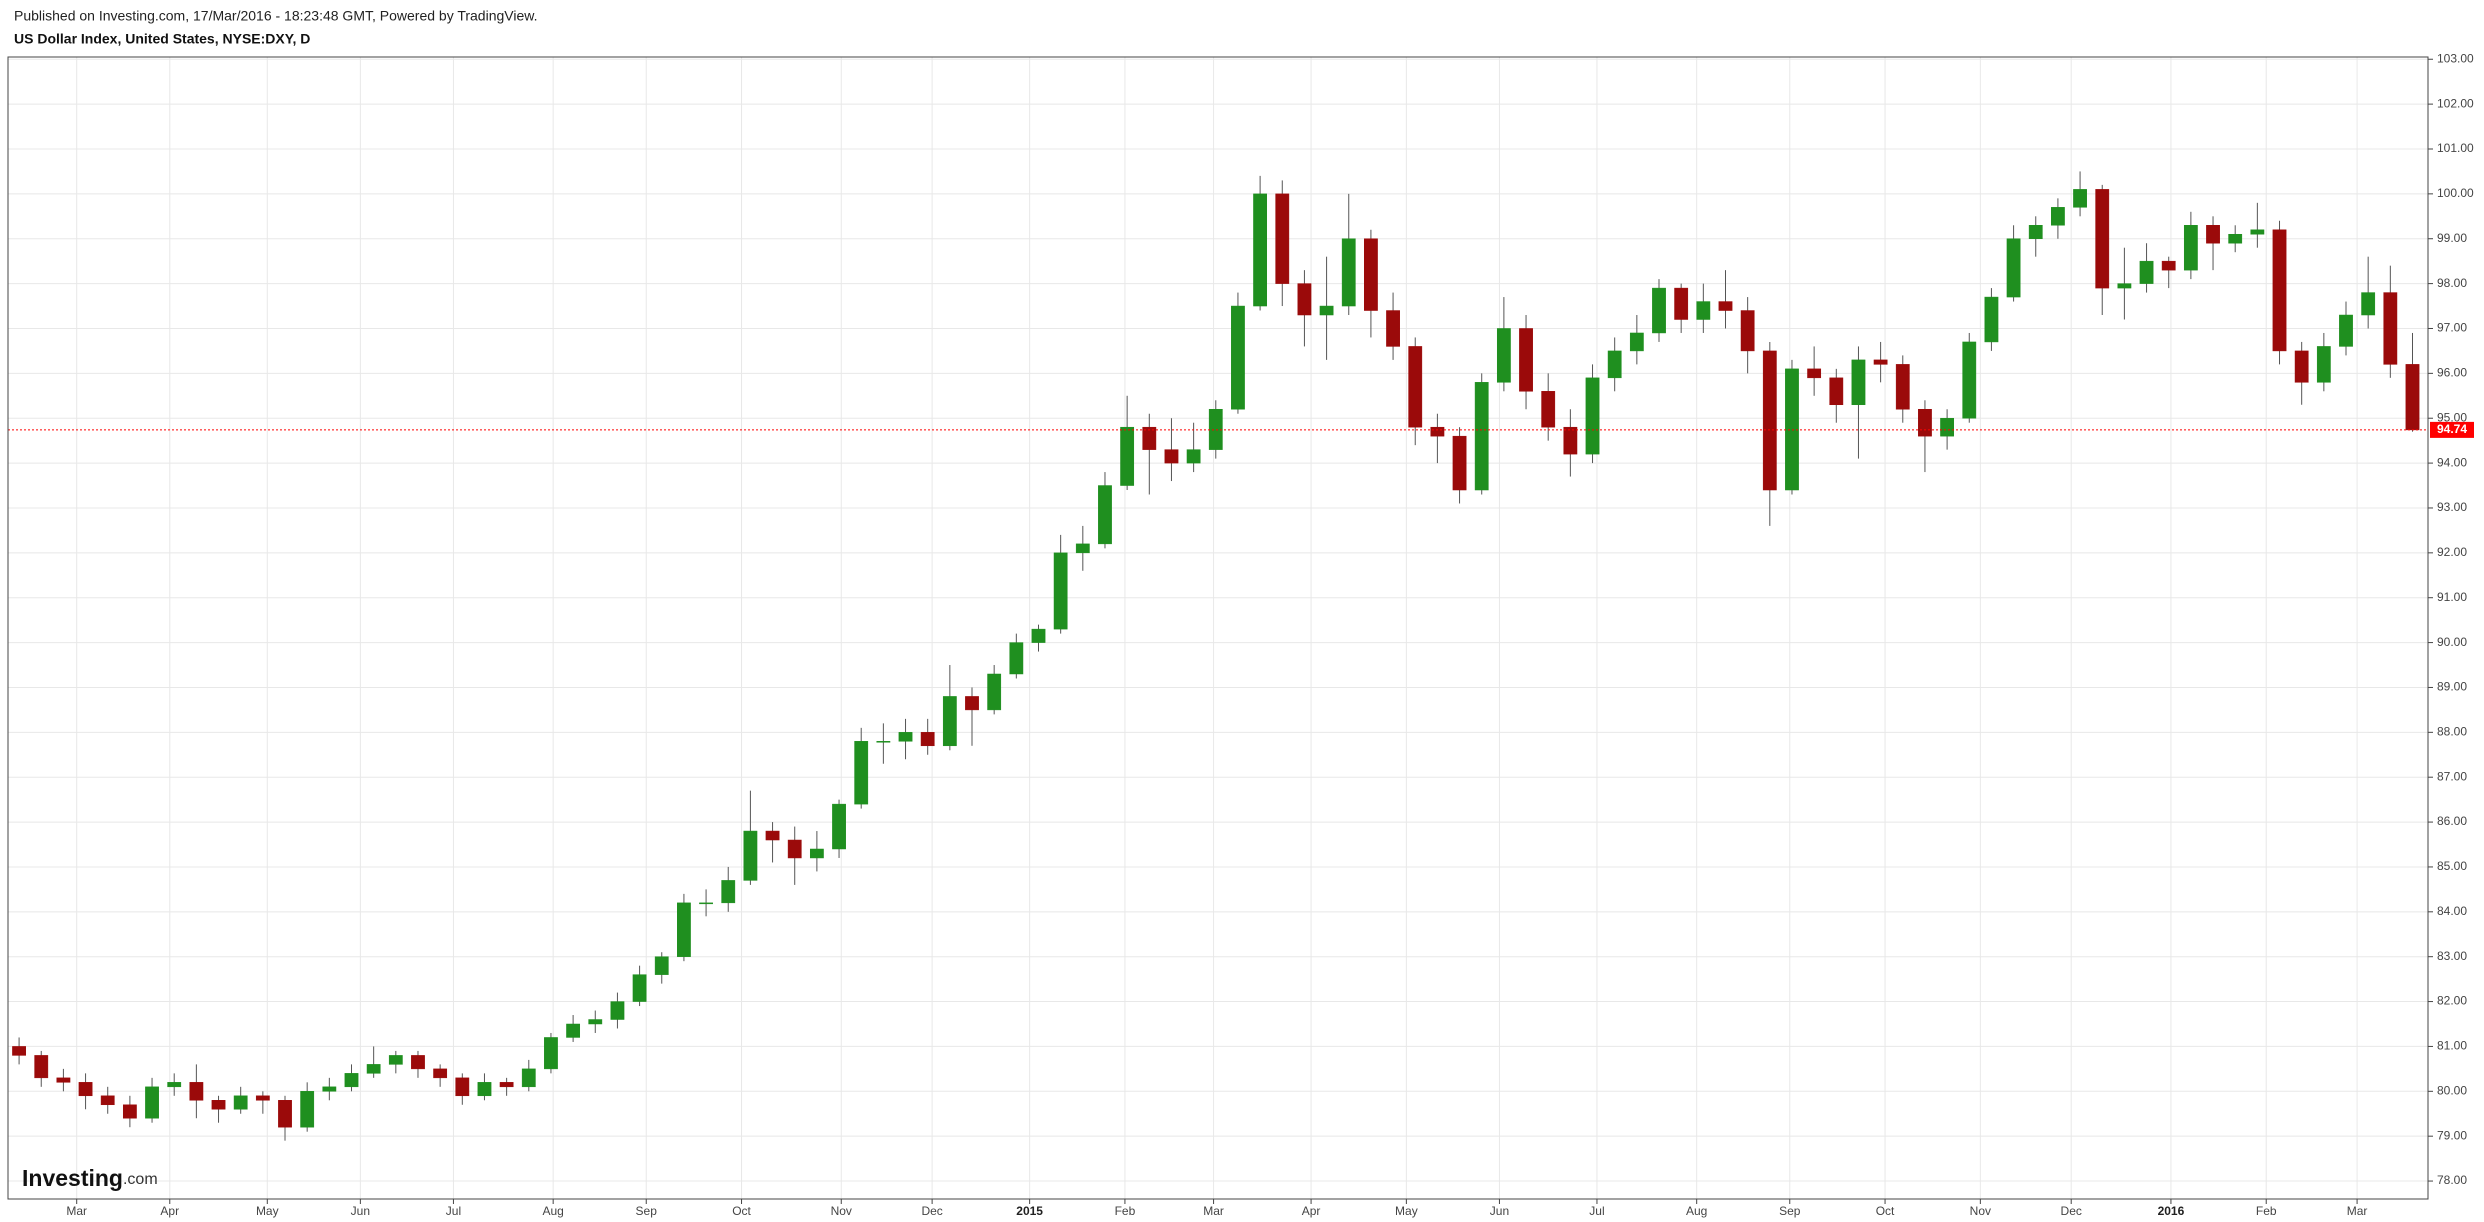  Describe the element at coordinates (1311, 1211) in the screenshot. I see `x-tick-label: Apr` at that location.